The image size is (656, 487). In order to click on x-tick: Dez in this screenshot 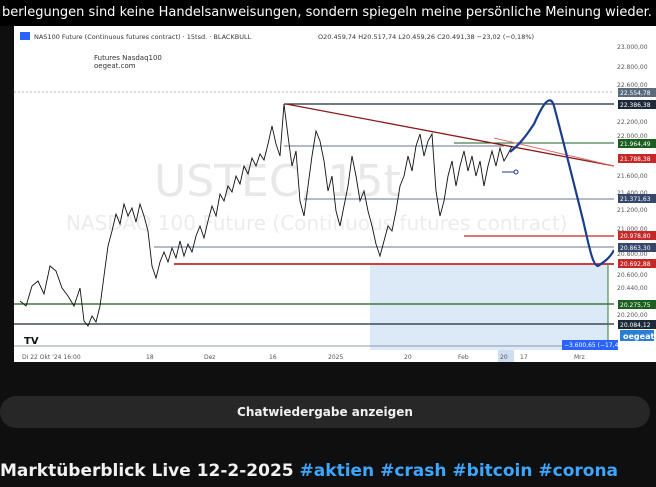, I will do `click(209, 357)`.